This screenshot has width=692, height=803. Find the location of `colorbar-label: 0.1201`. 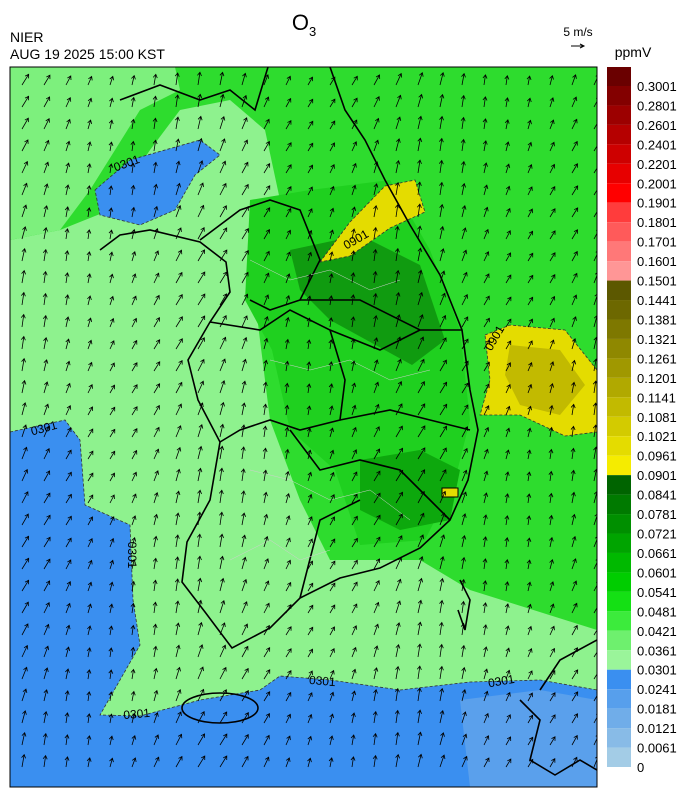

colorbar-label: 0.1201 is located at coordinates (657, 378).